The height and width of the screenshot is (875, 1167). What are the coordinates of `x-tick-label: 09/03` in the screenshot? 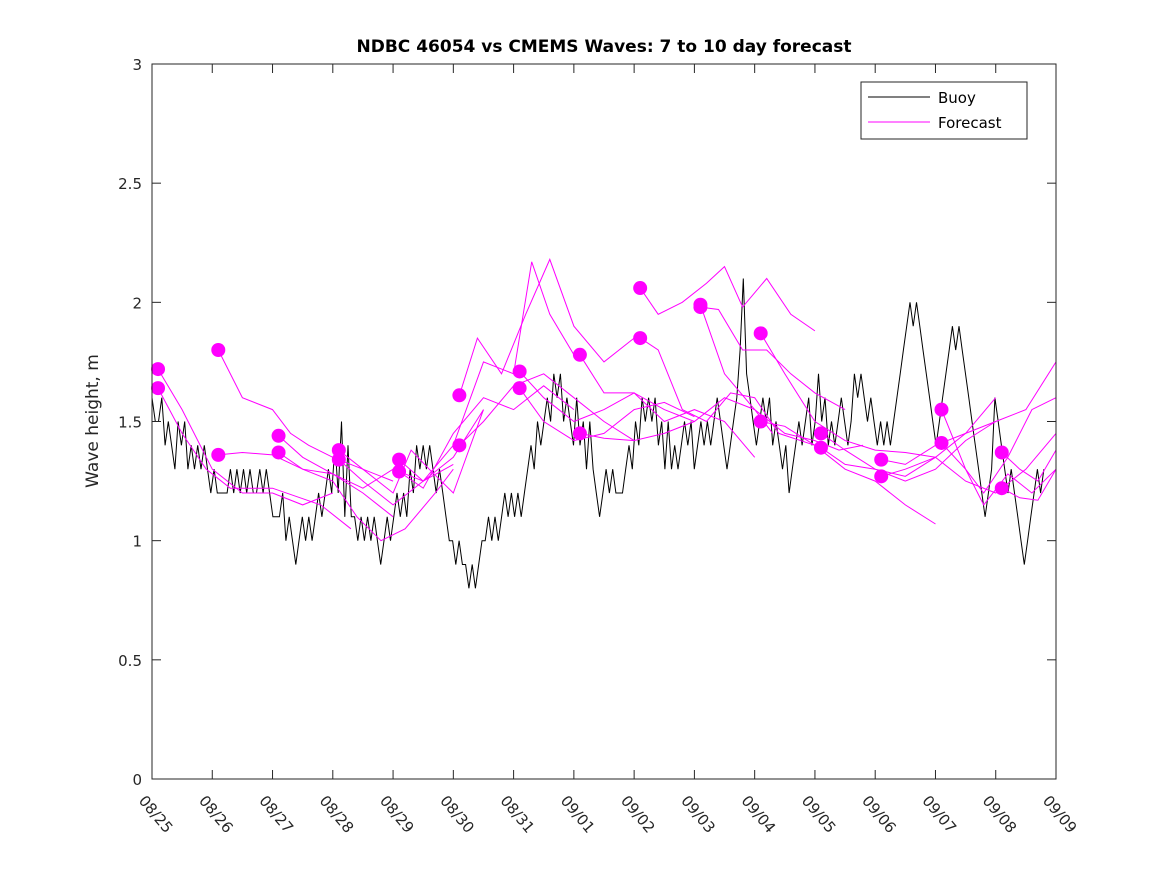 It's located at (698, 814).